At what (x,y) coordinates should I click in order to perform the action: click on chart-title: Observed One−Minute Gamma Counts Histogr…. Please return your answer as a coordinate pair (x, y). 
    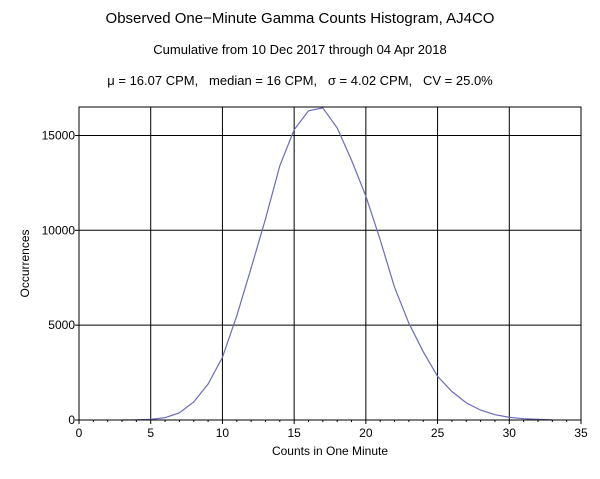
    Looking at the image, I should click on (300, 18).